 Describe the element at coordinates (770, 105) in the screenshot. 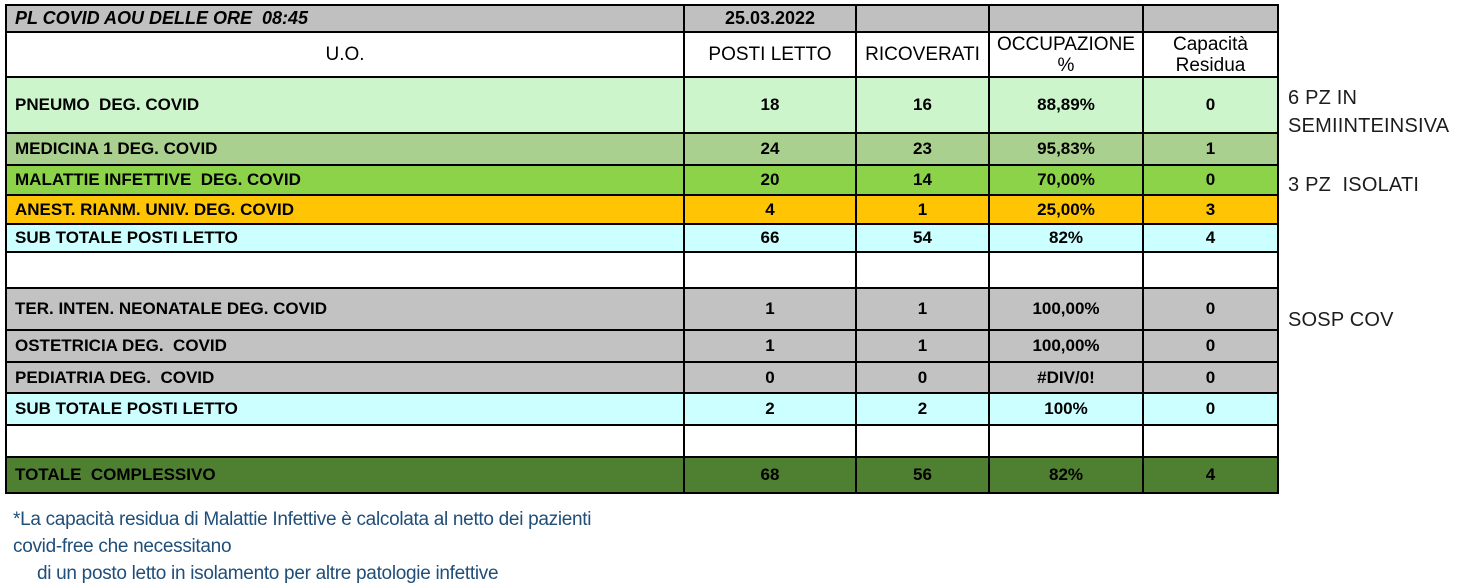

I see `posti-letto-cell: 18` at that location.